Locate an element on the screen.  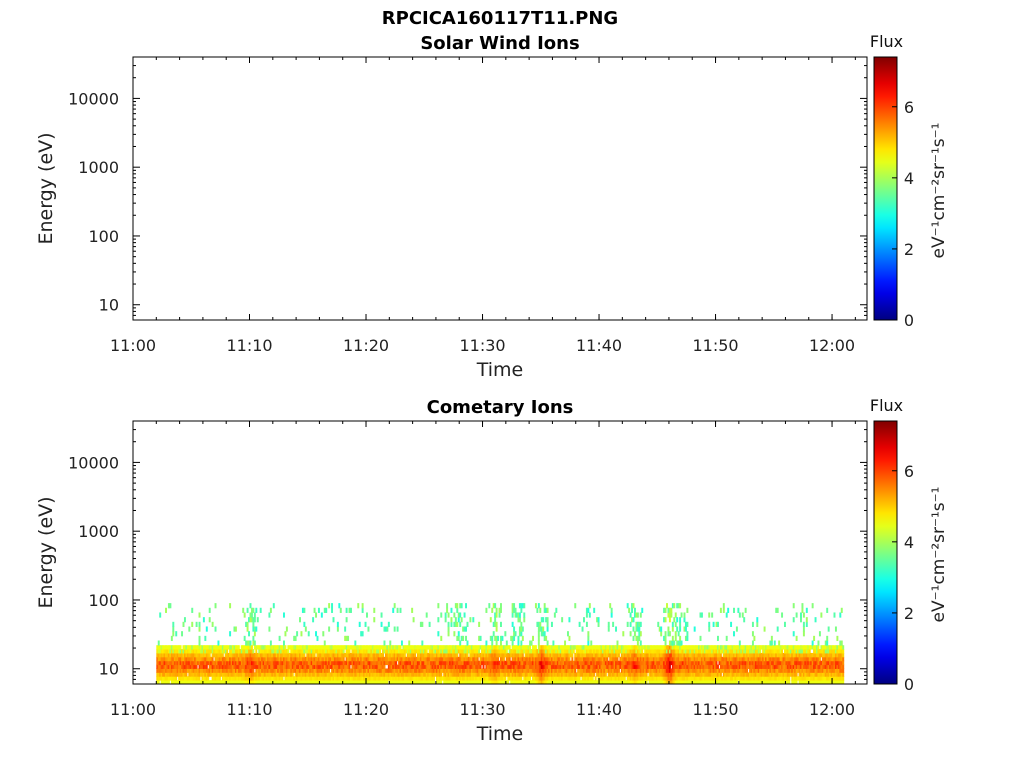
figure-title: RPCICA160117T11.PNG is located at coordinates (500, 18).